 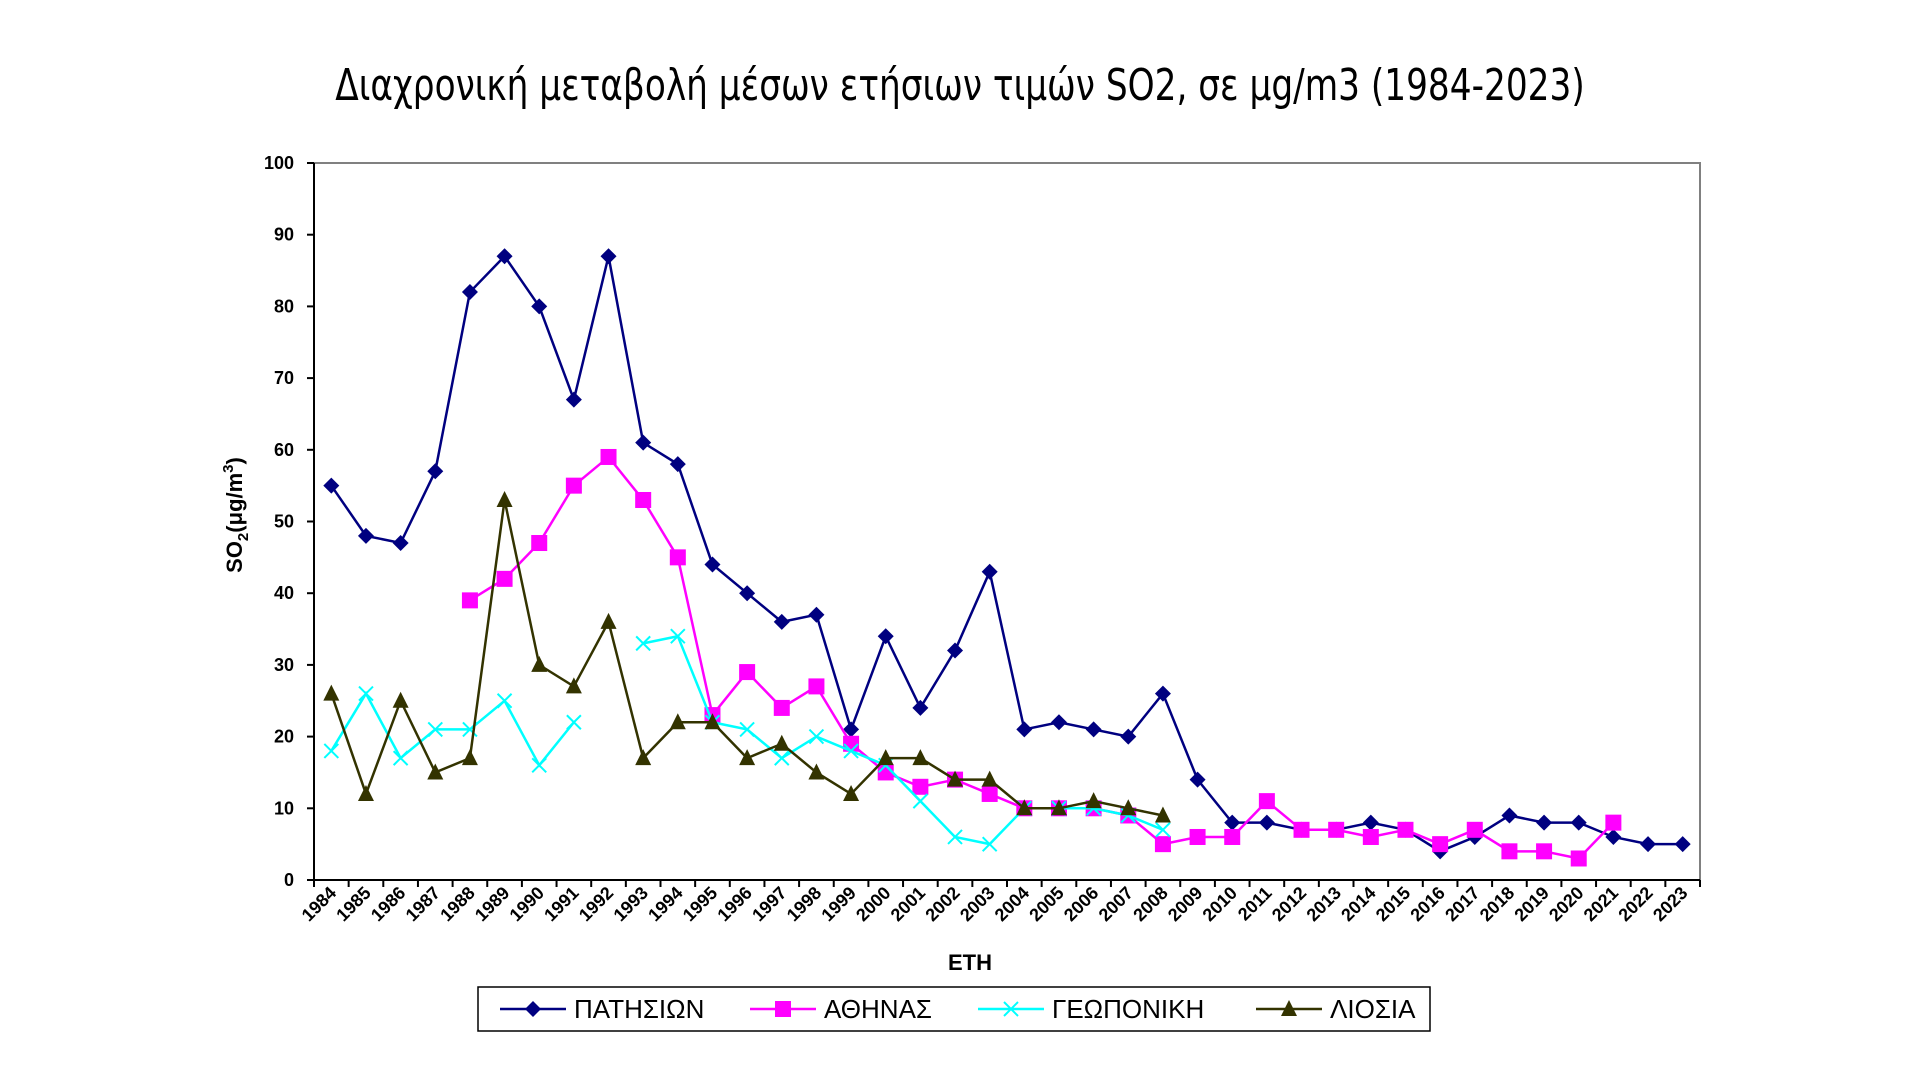 I want to click on y-tick-label: 100, so click(x=279, y=163).